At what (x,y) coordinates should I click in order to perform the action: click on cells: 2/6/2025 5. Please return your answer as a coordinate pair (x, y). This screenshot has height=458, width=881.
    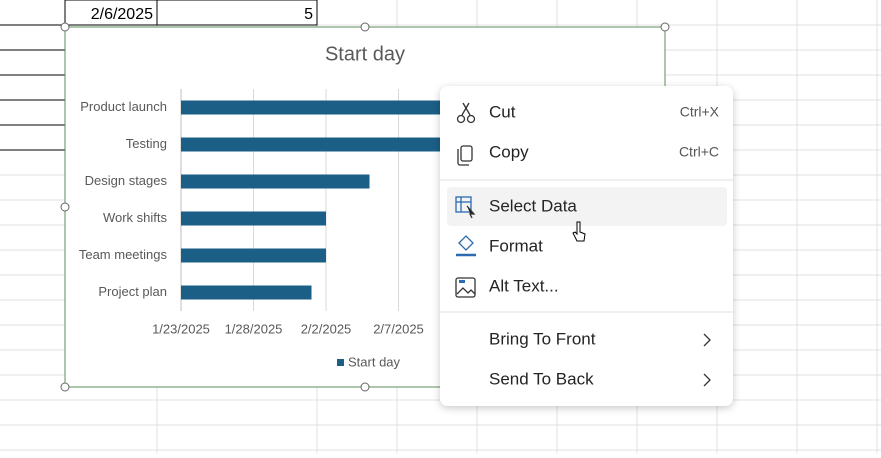
    Looking at the image, I should click on (191, 13).